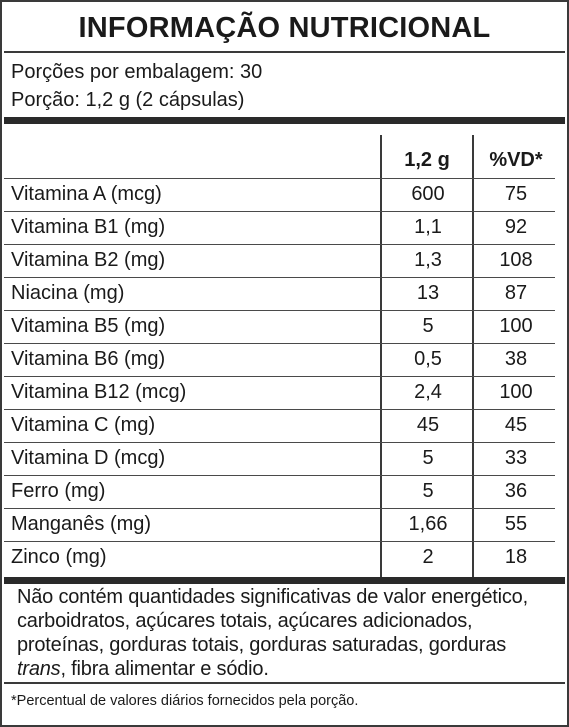 The height and width of the screenshot is (727, 569). What do you see at coordinates (428, 260) in the screenshot?
I see `nutrient-amount: 1,3` at bounding box center [428, 260].